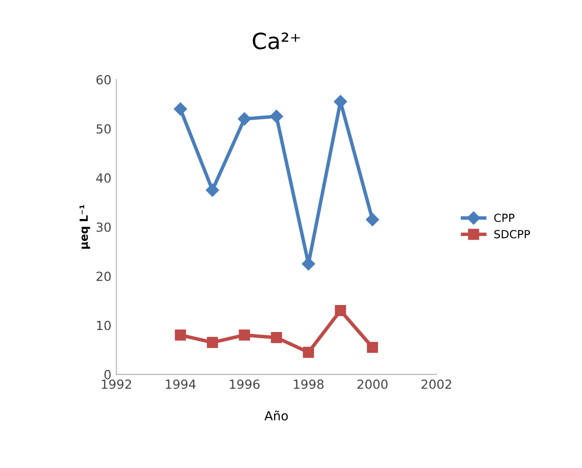 This screenshot has width=582, height=468. I want to click on chart-title: Ca²⁺, so click(276, 41).